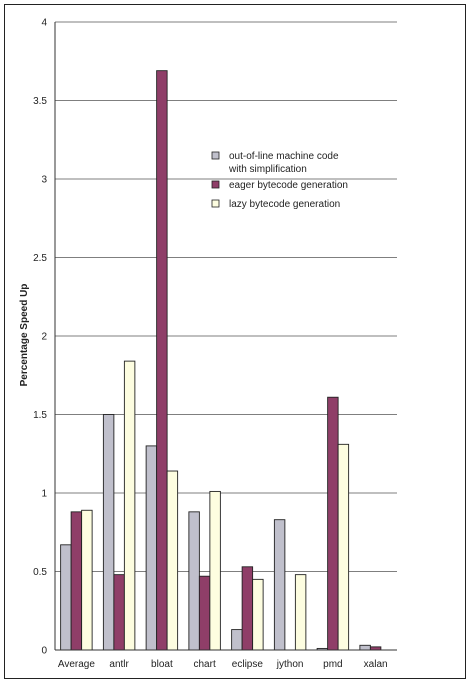 This screenshot has width=474, height=685. What do you see at coordinates (376, 664) in the screenshot?
I see `x-tick-label: xalan` at bounding box center [376, 664].